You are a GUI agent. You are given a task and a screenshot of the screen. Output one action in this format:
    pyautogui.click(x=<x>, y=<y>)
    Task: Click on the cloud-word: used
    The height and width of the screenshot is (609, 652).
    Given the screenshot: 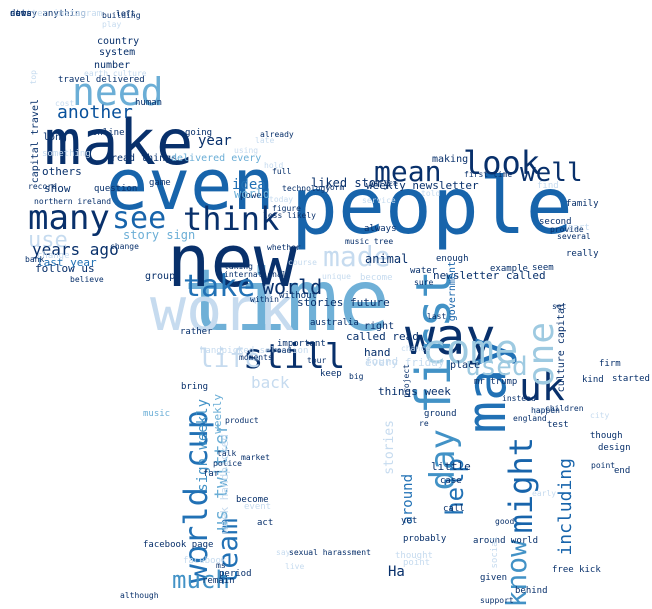 What is the action you would take?
    pyautogui.click(x=496, y=367)
    